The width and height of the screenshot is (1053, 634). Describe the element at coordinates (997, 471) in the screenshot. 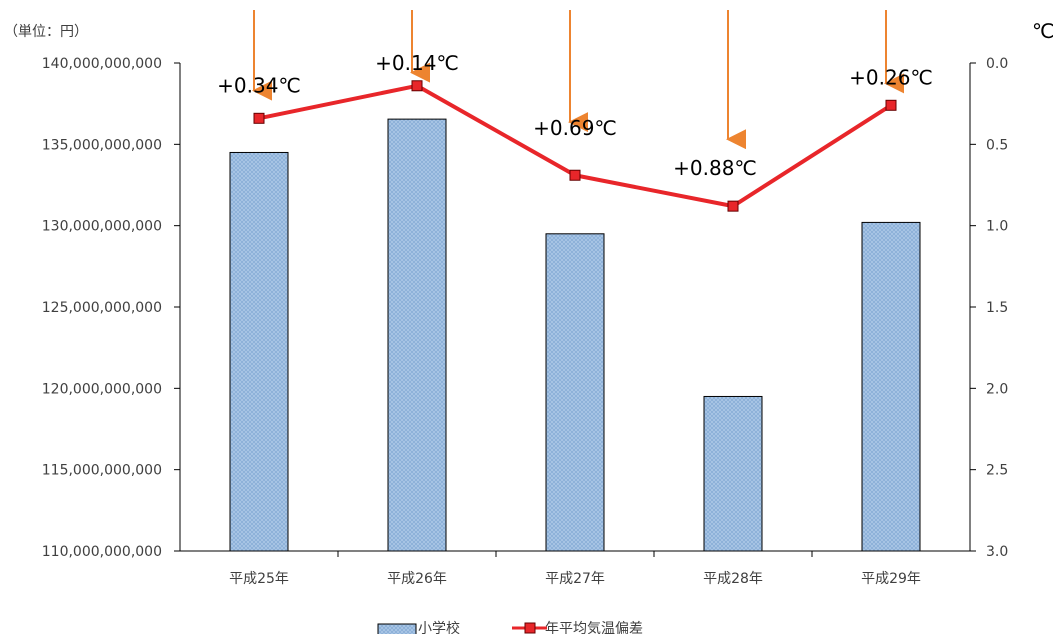

I see `right-tick-label: 2.5` at that location.